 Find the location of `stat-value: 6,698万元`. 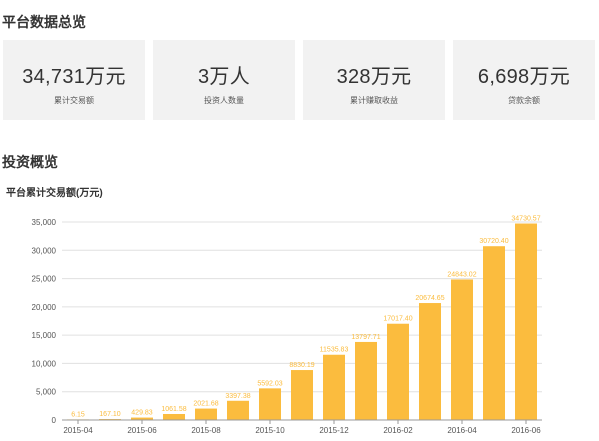

stat-value: 6,698万元 is located at coordinates (524, 77).